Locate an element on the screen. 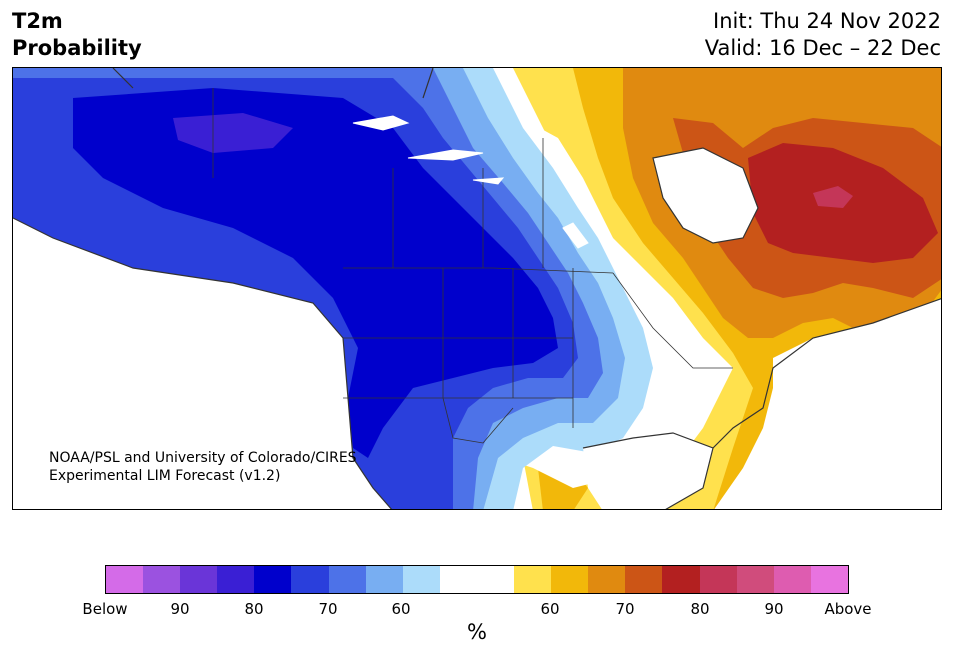 This screenshot has width=953, height=659. title-variable: T2m is located at coordinates (37, 21).